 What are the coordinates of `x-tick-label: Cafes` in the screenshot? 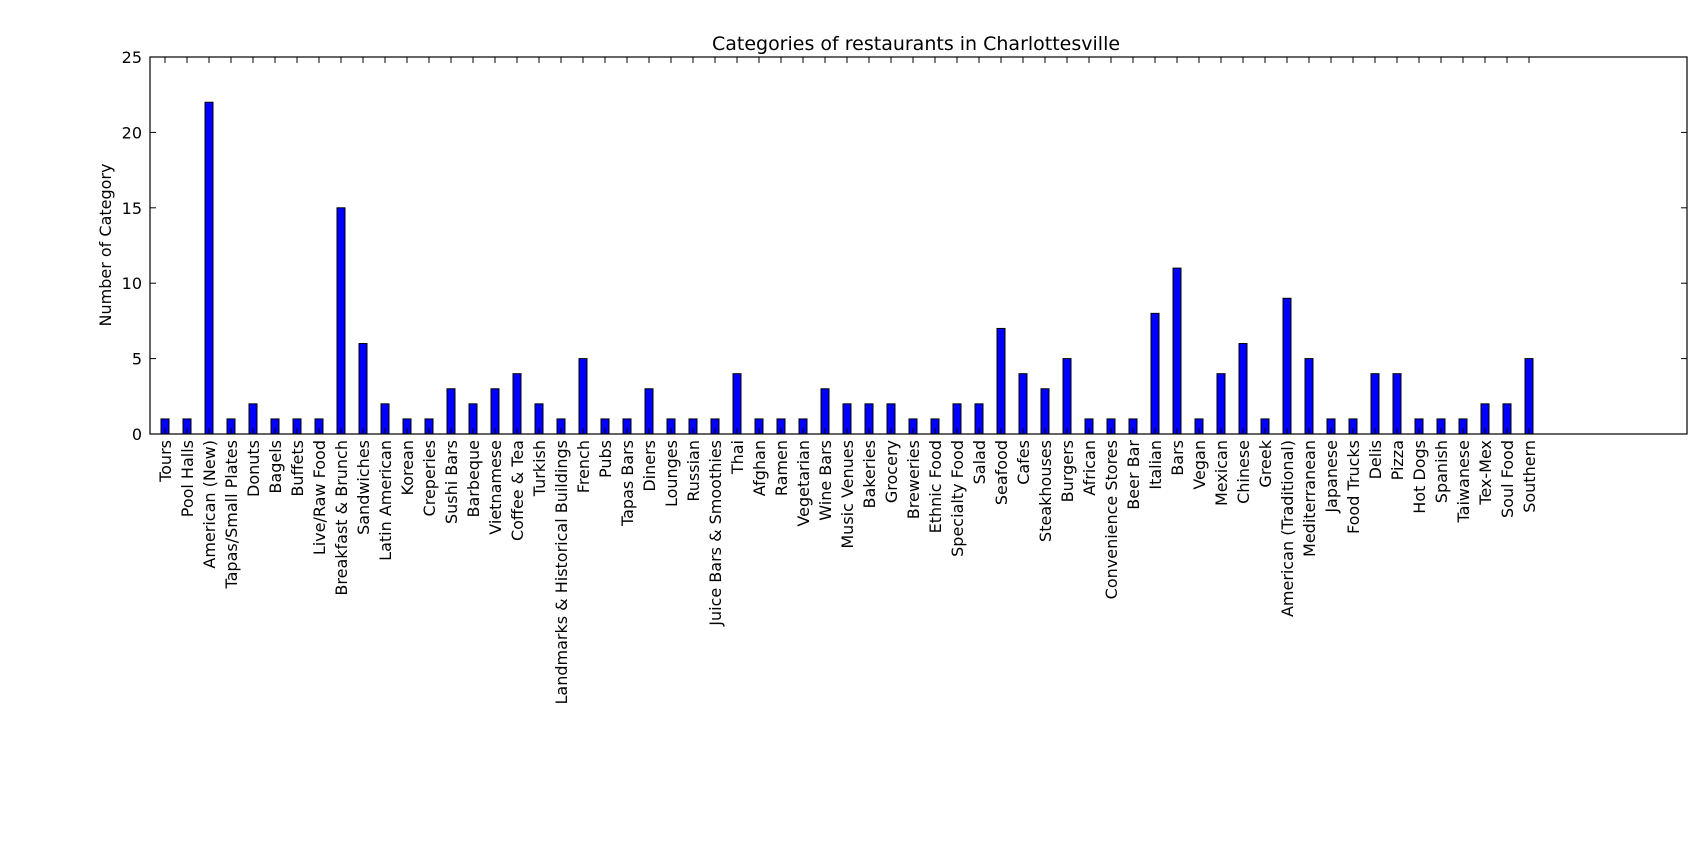 It's located at (1023, 462).